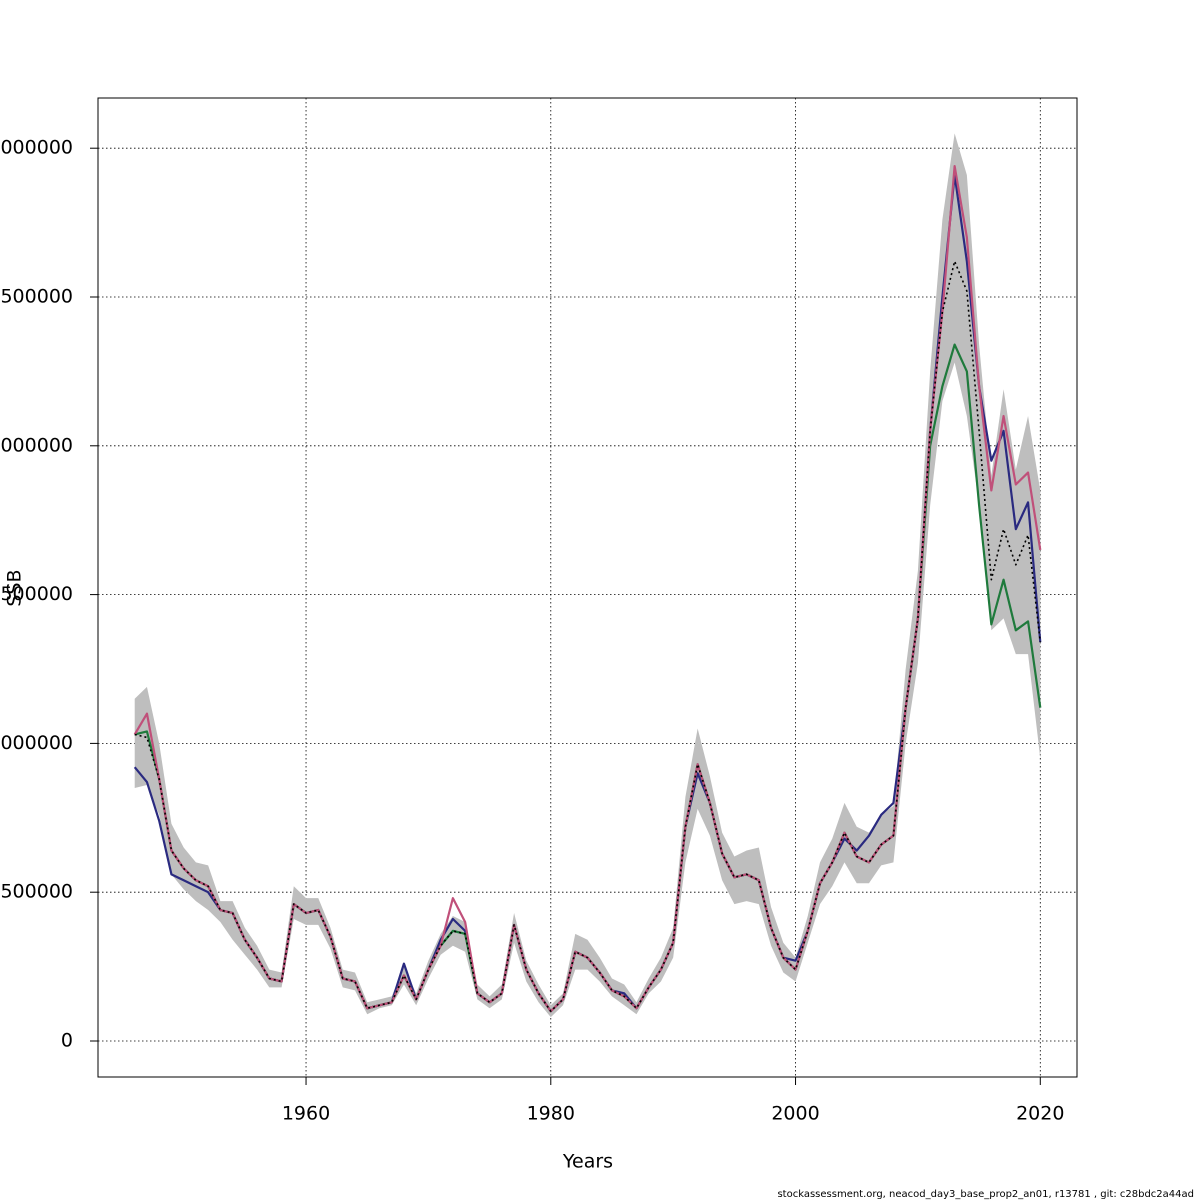  Describe the element at coordinates (67, 1040) in the screenshot. I see `y-tick-label: 0` at that location.